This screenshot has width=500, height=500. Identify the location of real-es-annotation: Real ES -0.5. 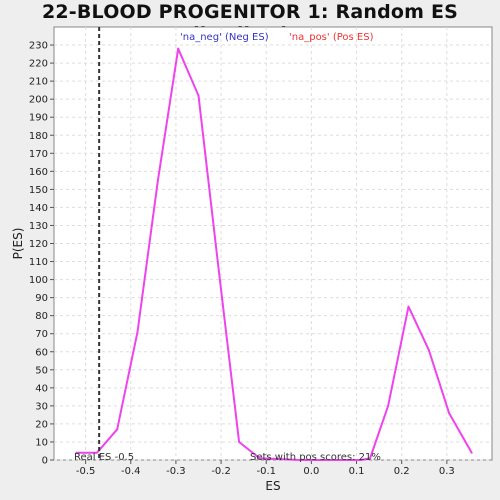
(104, 457).